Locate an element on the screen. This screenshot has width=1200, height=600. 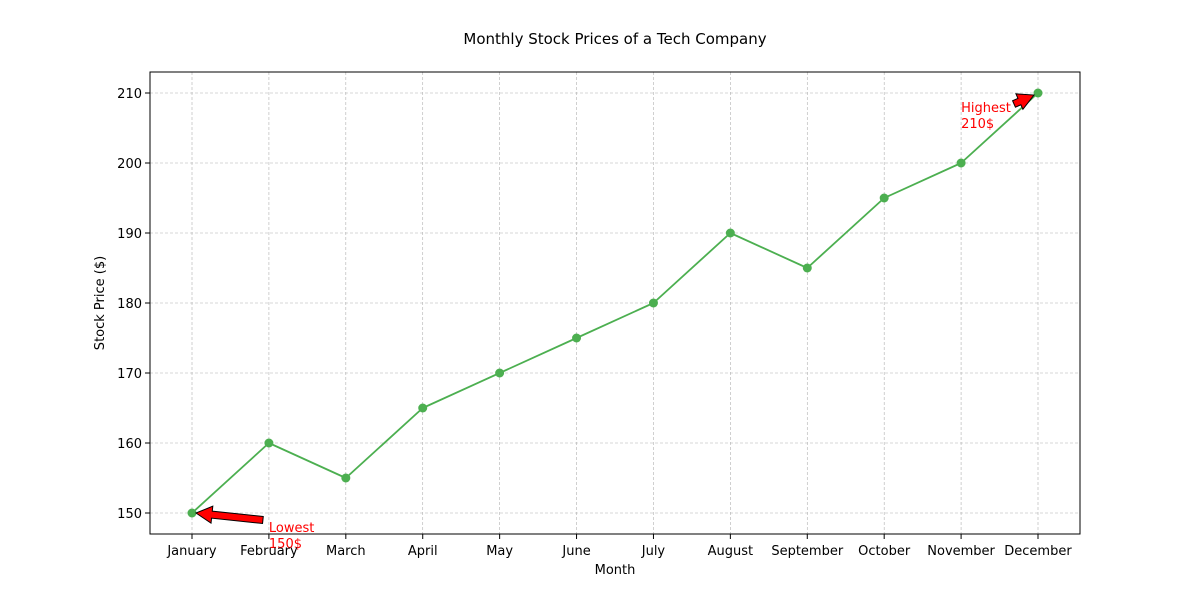
annotation-label-line1: Highest is located at coordinates (986, 108).